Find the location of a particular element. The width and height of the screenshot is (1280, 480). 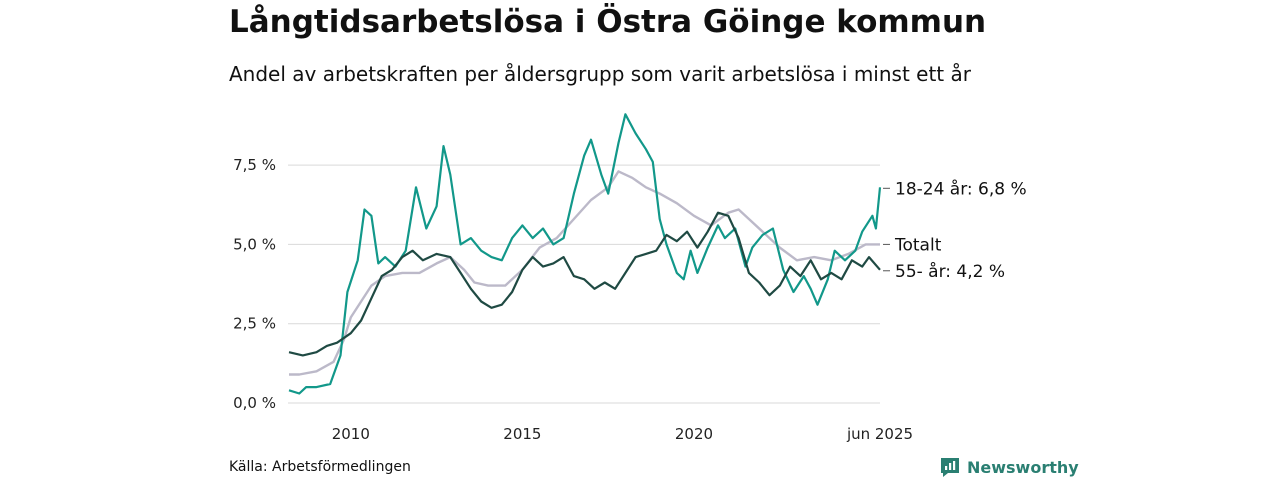

y-tick-label-0: 0,0 % is located at coordinates (254, 403).